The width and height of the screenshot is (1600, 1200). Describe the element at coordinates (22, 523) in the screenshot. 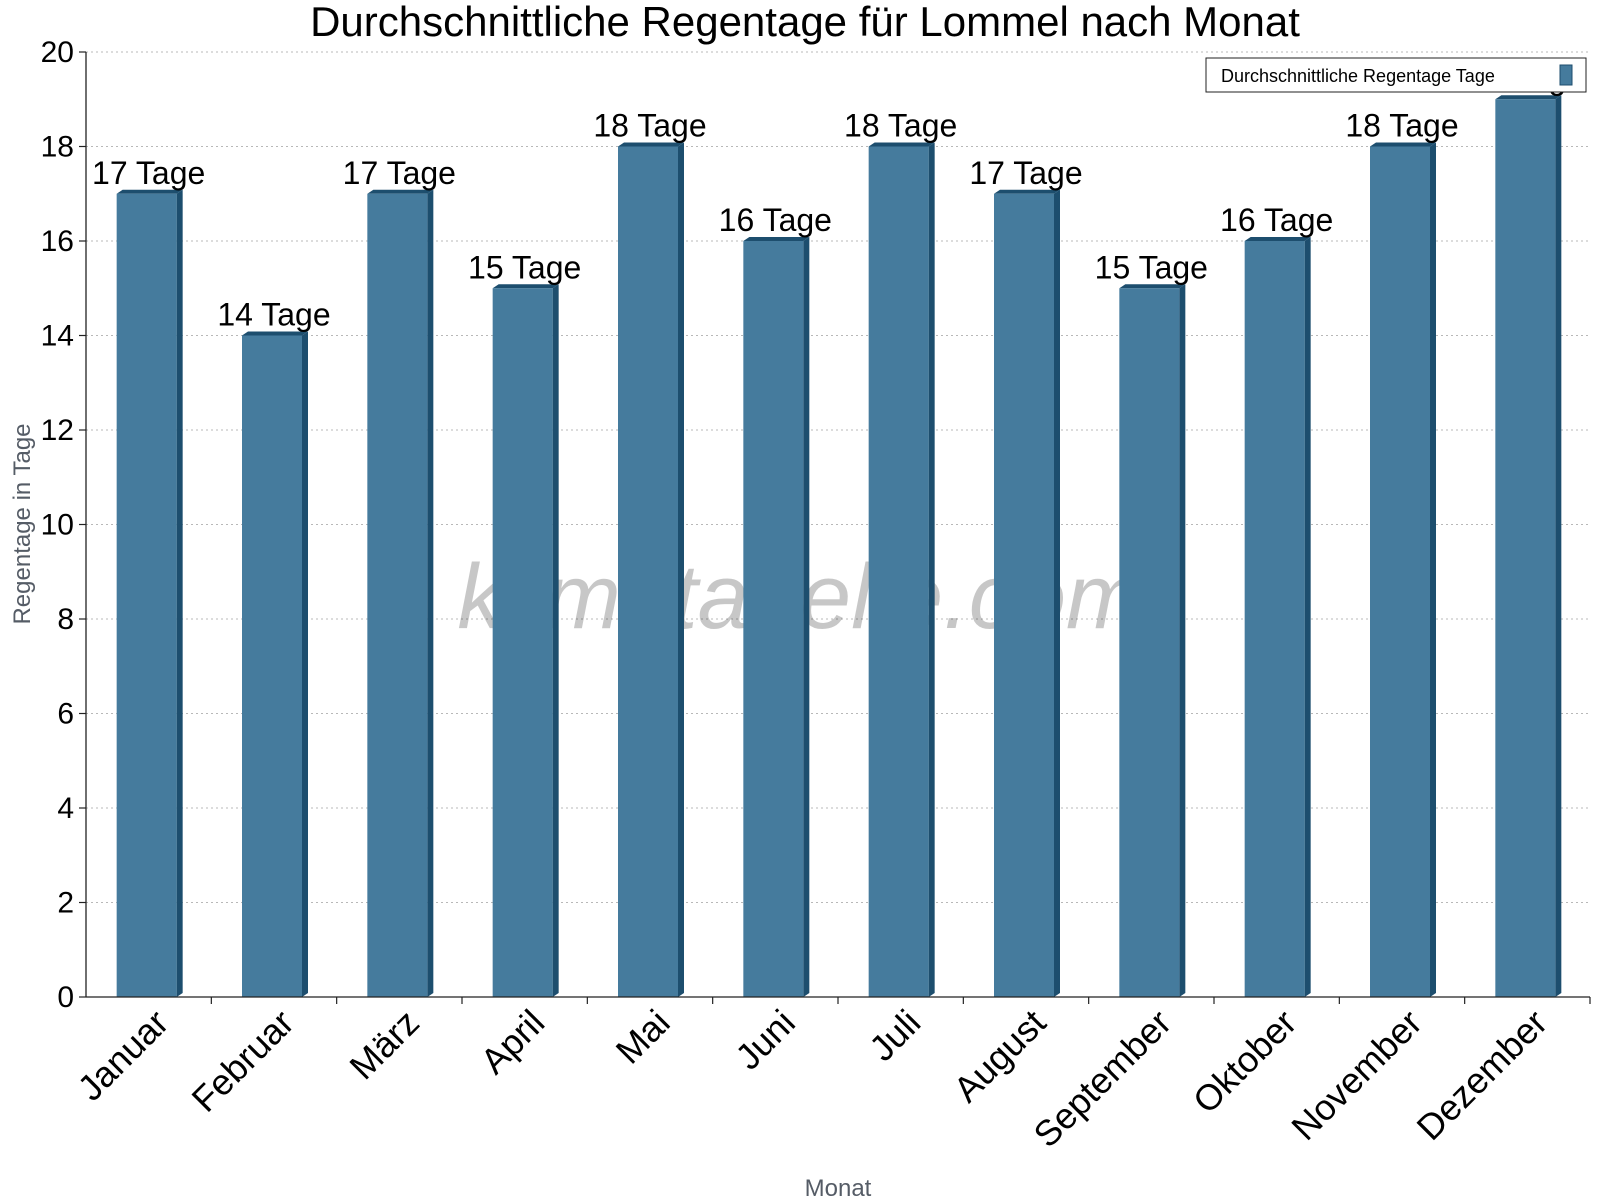

I see `y-axis-title: Regentage in Tage` at that location.